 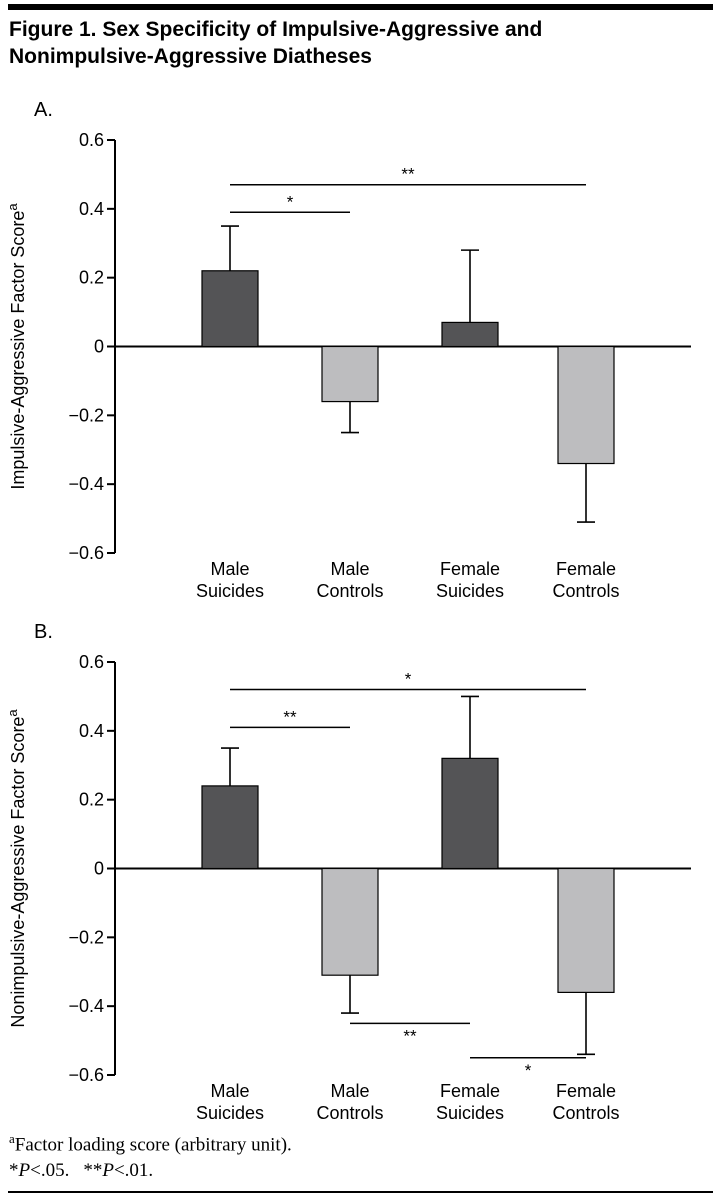 I want to click on sig-star-1: *, so click(x=14, y=1171).